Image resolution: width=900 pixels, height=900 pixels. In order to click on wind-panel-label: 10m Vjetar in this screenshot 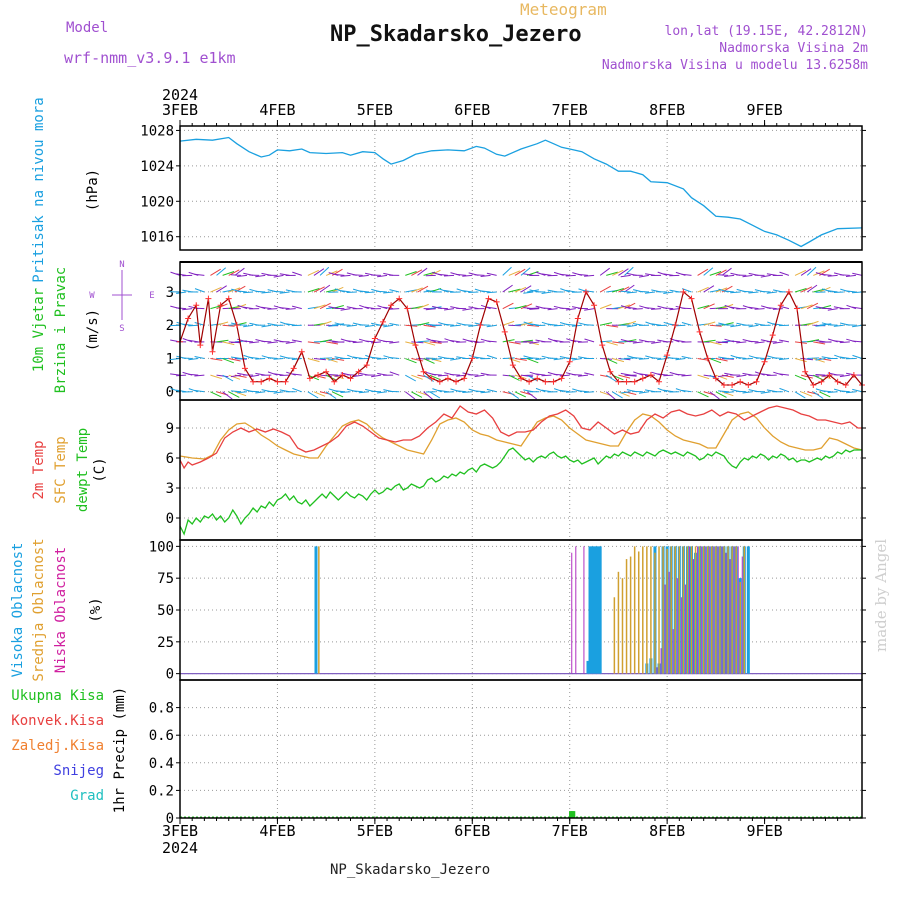, I will do `click(39, 330)`.